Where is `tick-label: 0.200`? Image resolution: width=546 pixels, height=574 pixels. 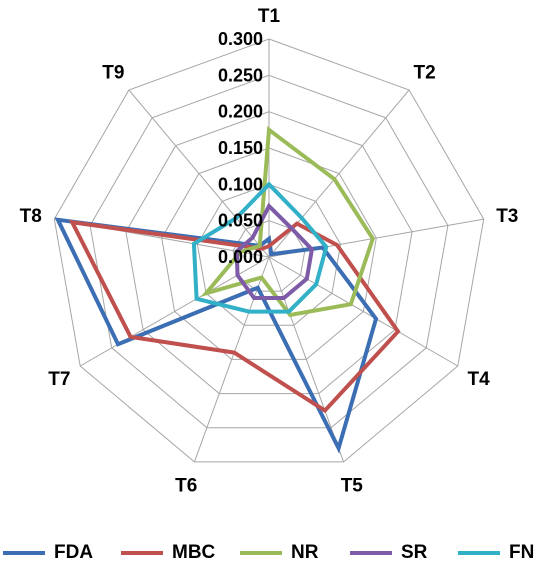
tick-label: 0.200 is located at coordinates (240, 112).